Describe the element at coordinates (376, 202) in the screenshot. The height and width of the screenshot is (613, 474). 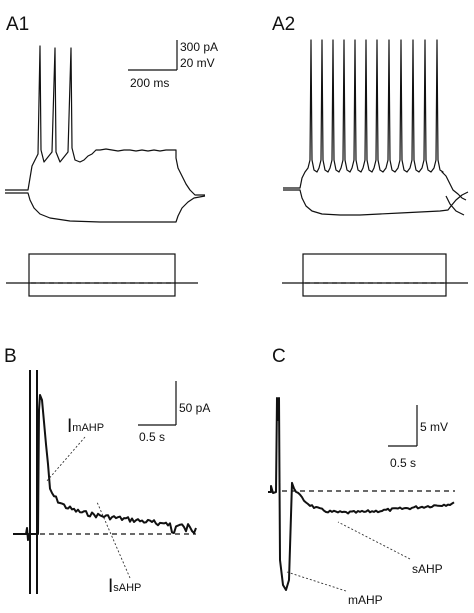
I see `a2-hyperpolarizing-trace` at that location.